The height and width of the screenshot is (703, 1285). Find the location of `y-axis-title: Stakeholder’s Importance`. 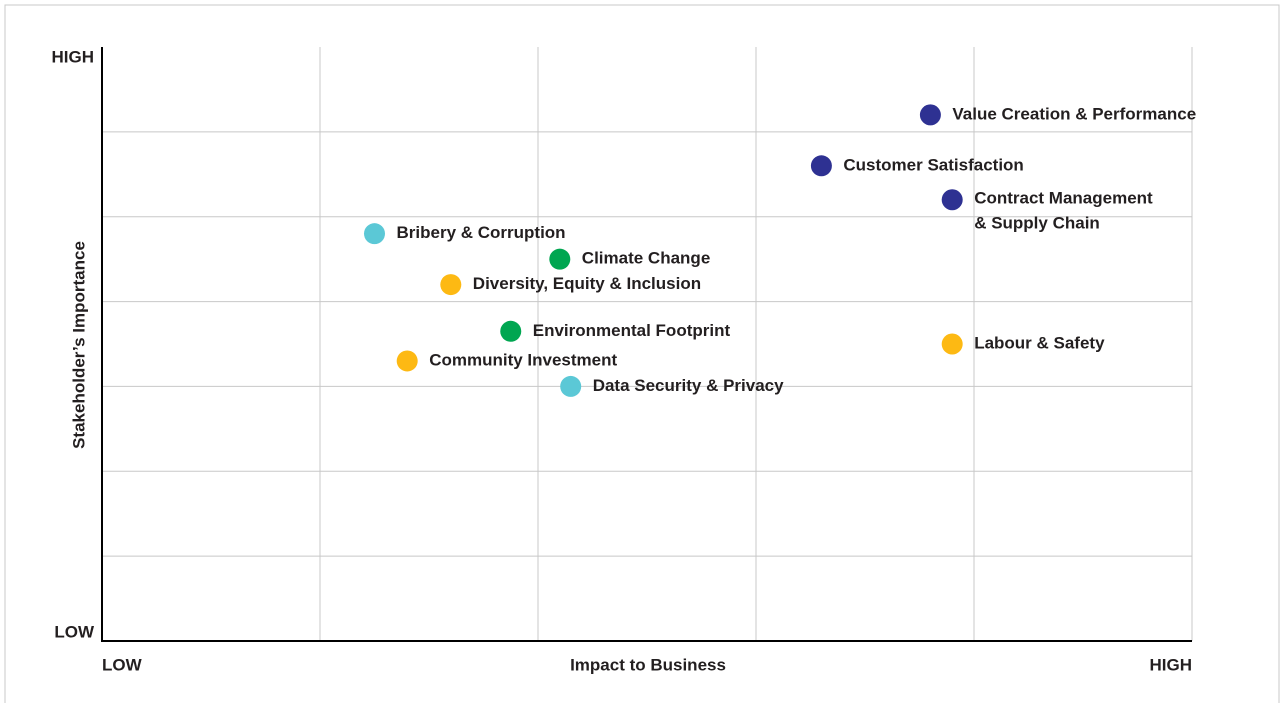

y-axis-title: Stakeholder’s Importance is located at coordinates (78, 345).